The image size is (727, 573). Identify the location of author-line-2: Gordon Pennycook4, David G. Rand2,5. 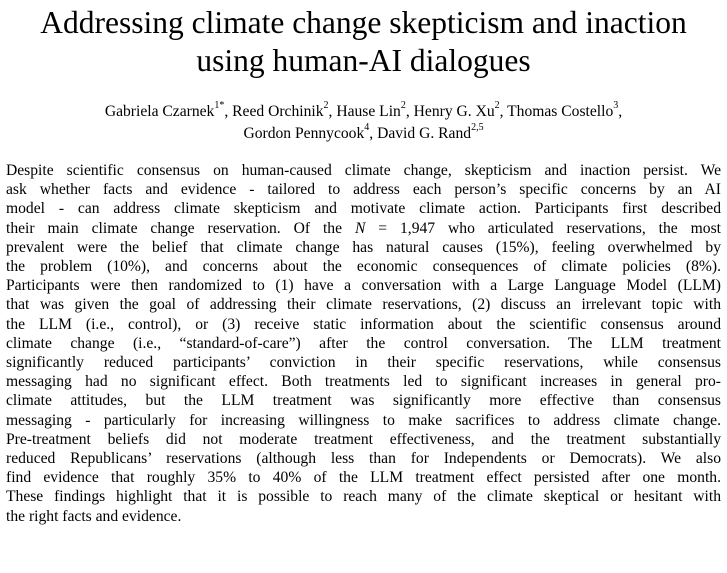
(363, 133).